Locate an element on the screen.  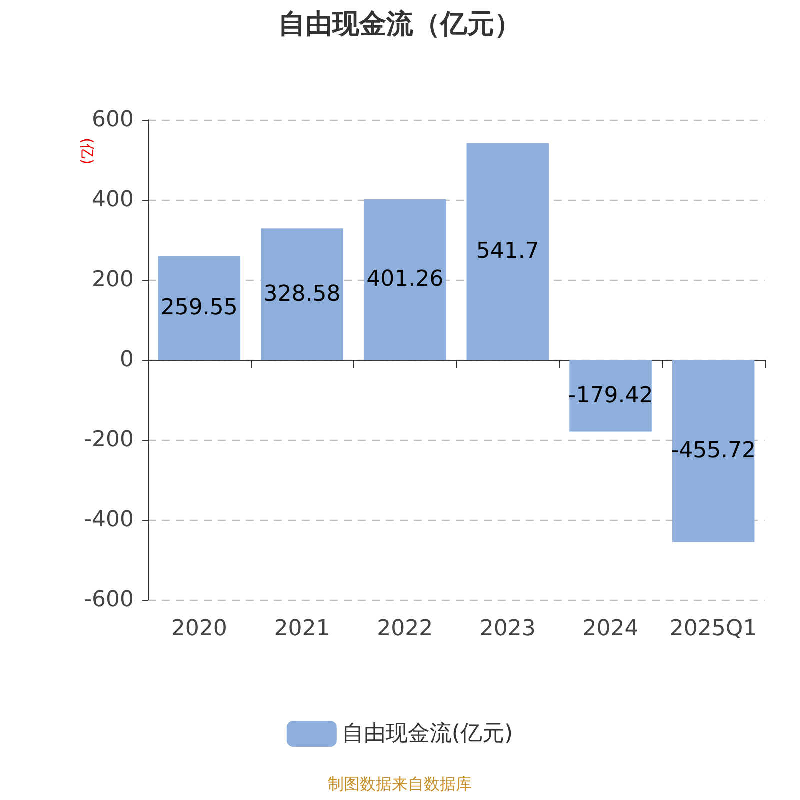
chart-title: 自由现金流（亿元） is located at coordinates (400, 24).